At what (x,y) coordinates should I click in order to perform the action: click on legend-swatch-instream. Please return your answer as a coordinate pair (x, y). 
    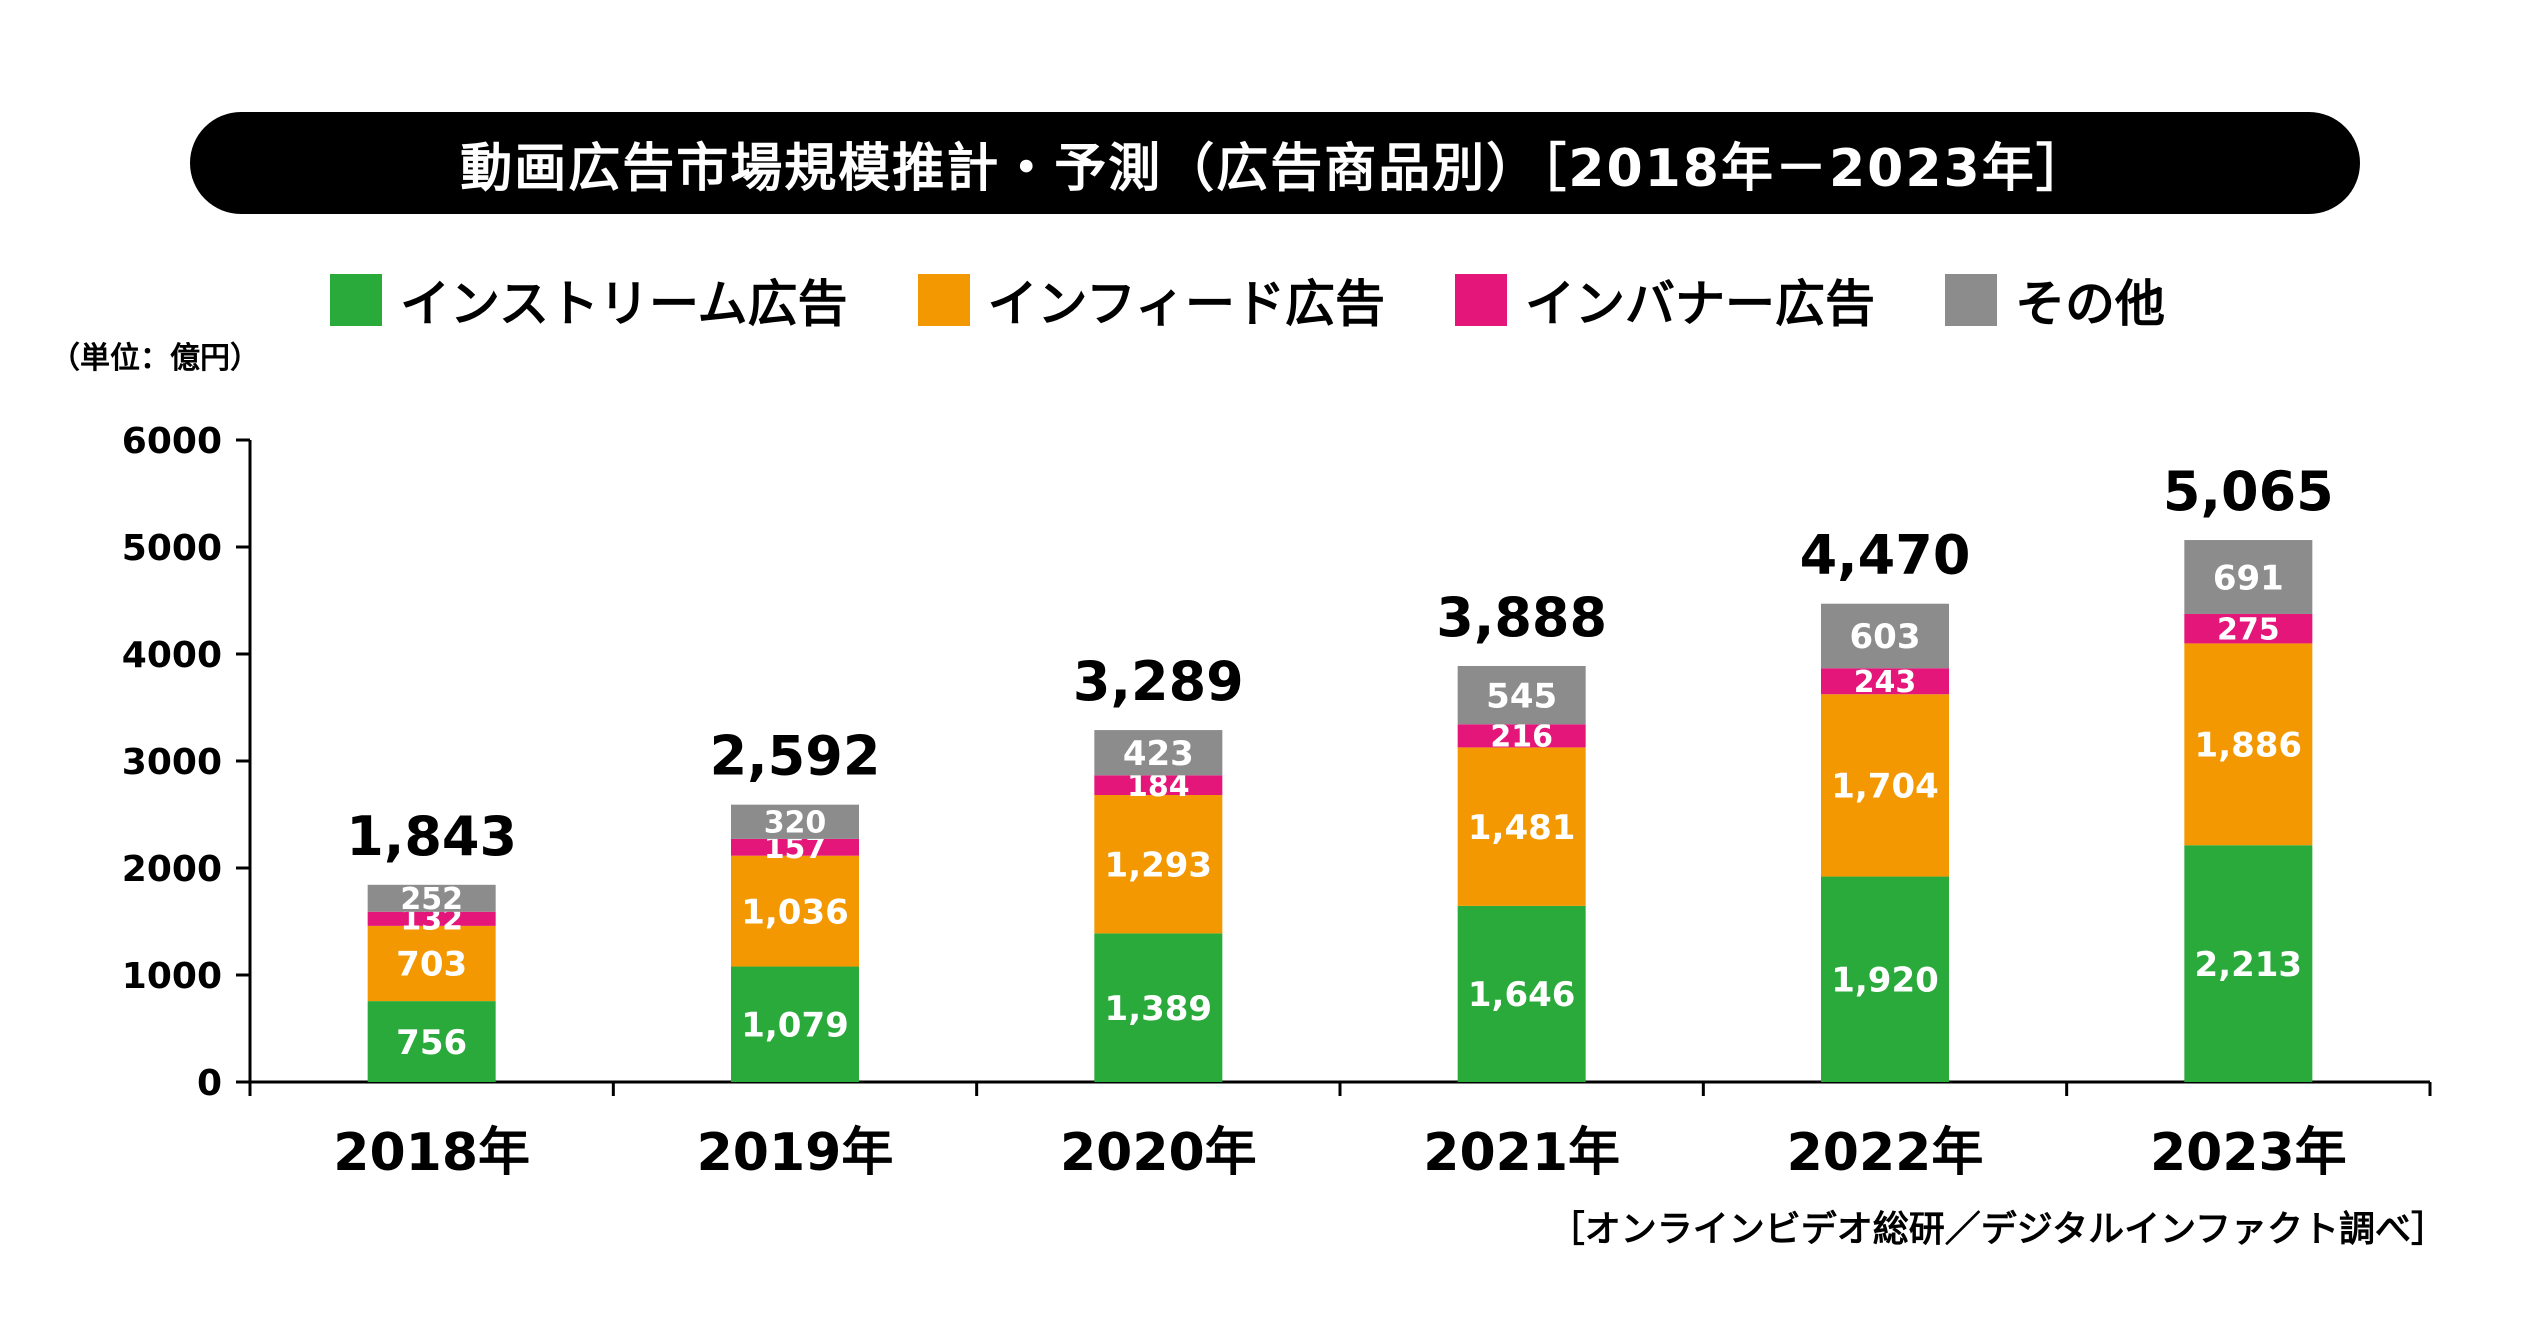
    Looking at the image, I should click on (356, 300).